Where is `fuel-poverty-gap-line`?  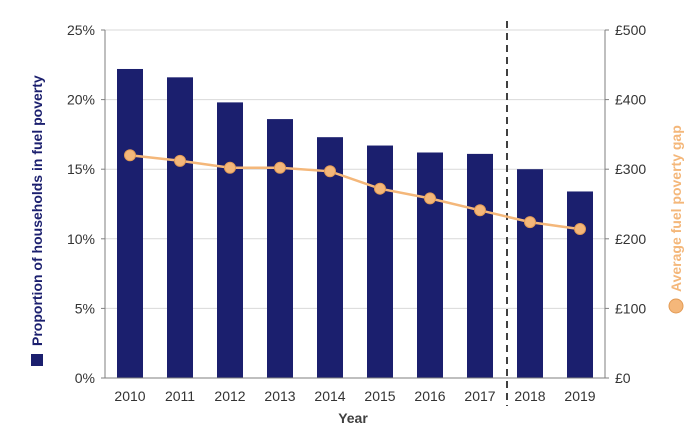 fuel-poverty-gap-line is located at coordinates (355, 192).